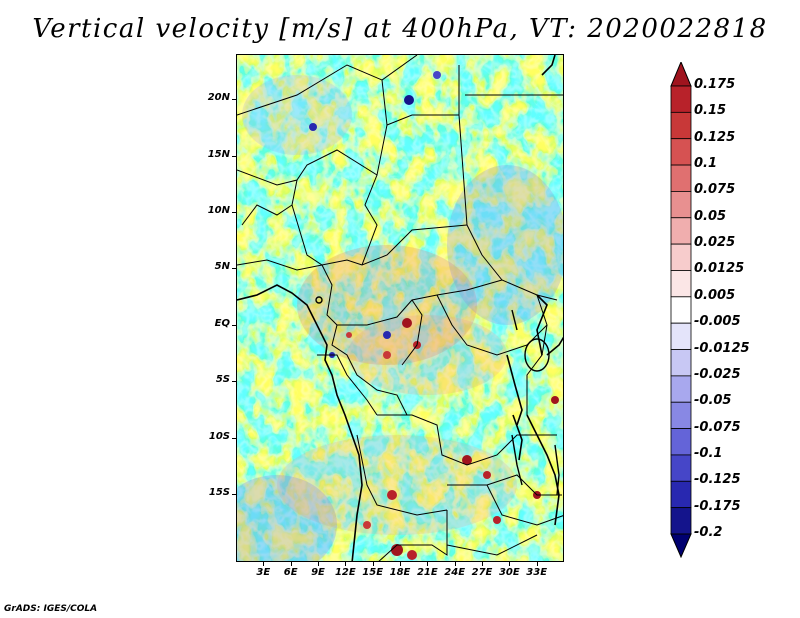 This screenshot has height=618, width=800. What do you see at coordinates (708, 532) in the screenshot?
I see `colorbar-level-label: -0.2` at bounding box center [708, 532].